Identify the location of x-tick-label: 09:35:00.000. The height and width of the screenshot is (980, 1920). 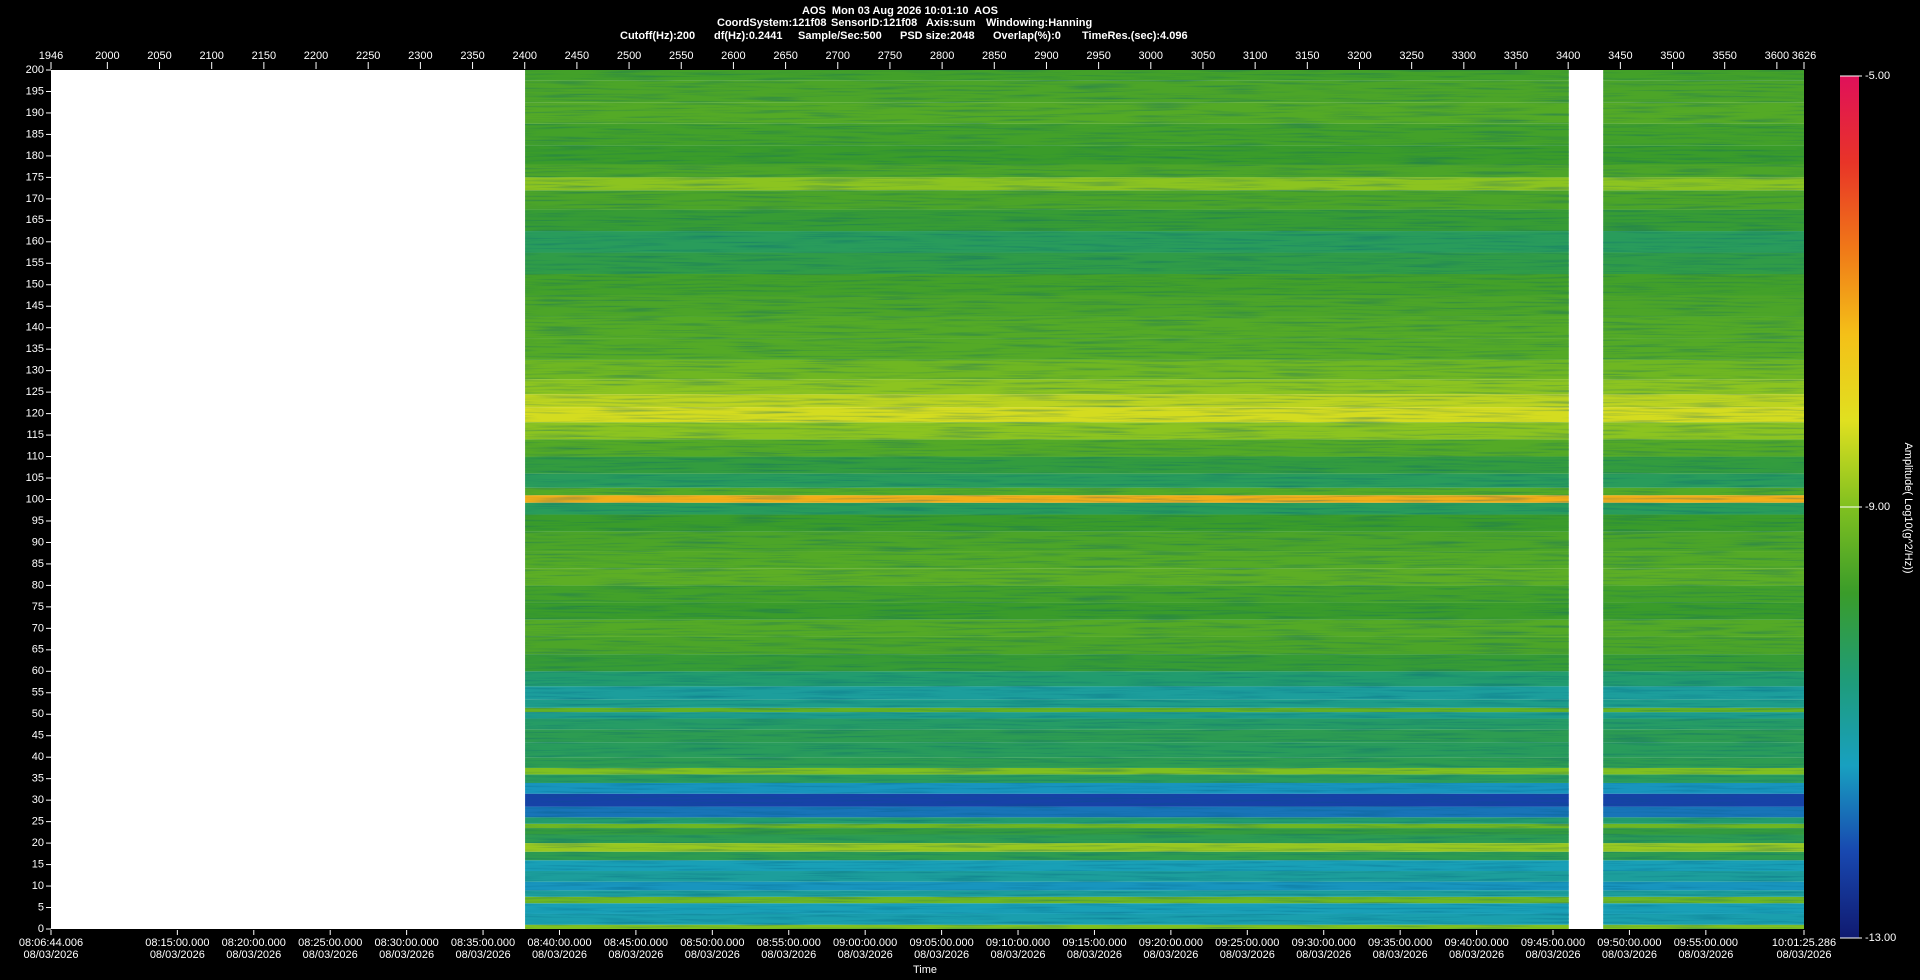
(1400, 943).